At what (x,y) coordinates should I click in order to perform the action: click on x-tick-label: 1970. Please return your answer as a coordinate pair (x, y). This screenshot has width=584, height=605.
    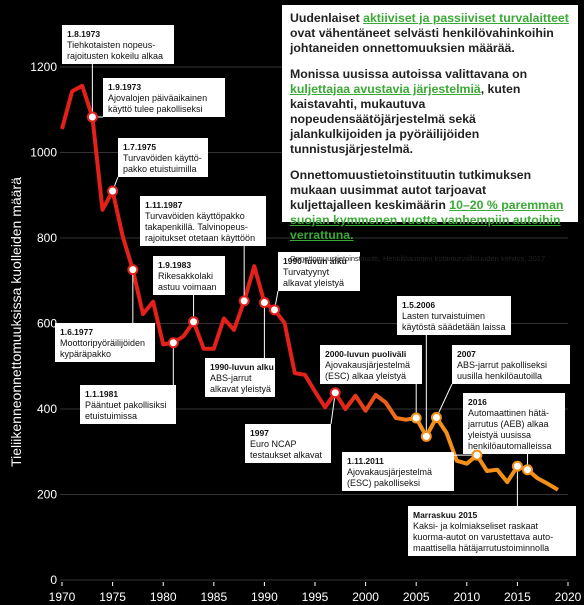
    Looking at the image, I should click on (62, 597).